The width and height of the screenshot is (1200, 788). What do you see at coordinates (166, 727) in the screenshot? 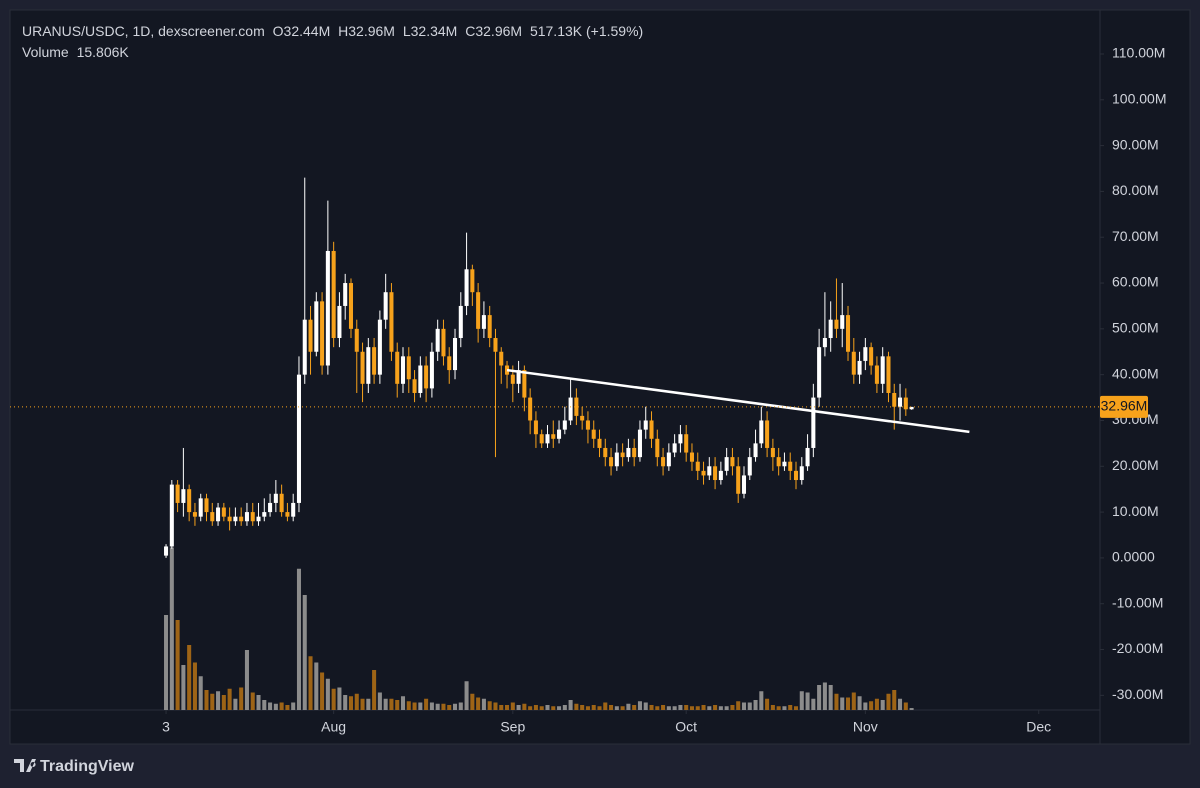
I see `x-tick-label: 3` at bounding box center [166, 727].